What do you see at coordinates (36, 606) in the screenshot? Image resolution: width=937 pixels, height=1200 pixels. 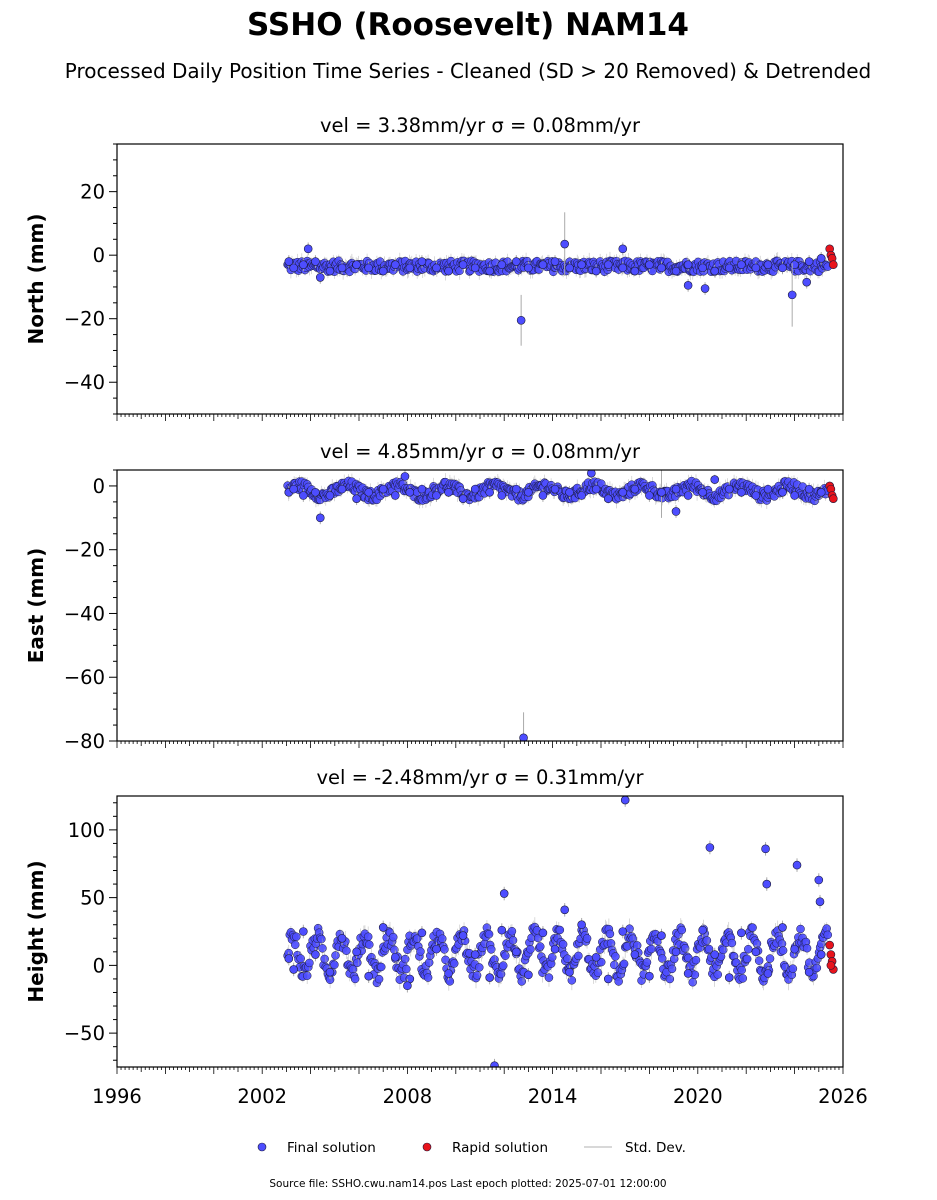 I see `y-axis-label: East (mm)` at bounding box center [36, 606].